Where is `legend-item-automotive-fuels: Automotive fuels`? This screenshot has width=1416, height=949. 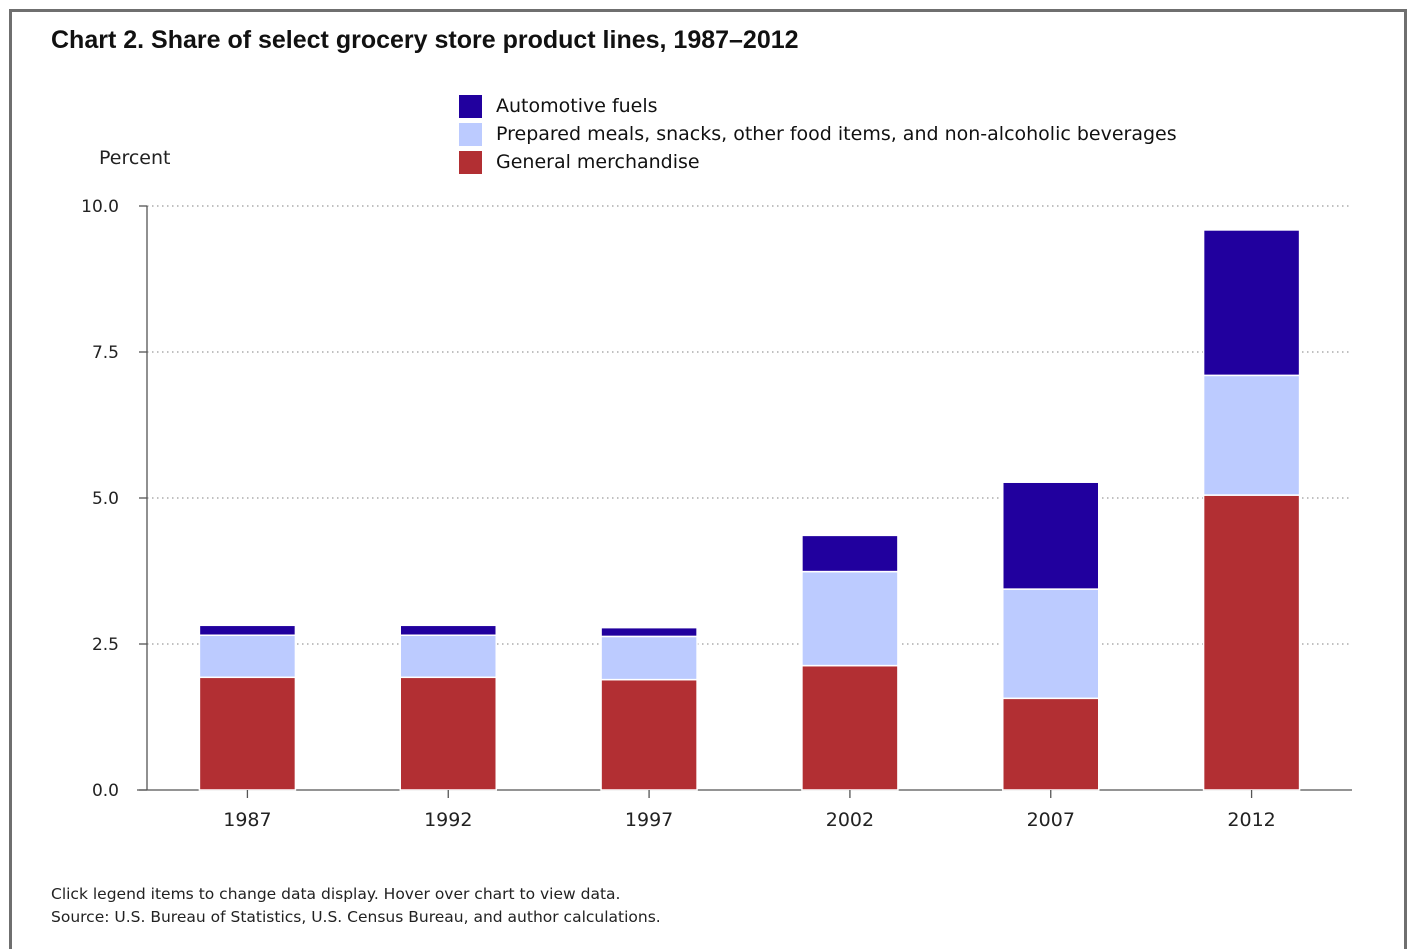 legend-item-automotive-fuels: Automotive fuels is located at coordinates (818, 106).